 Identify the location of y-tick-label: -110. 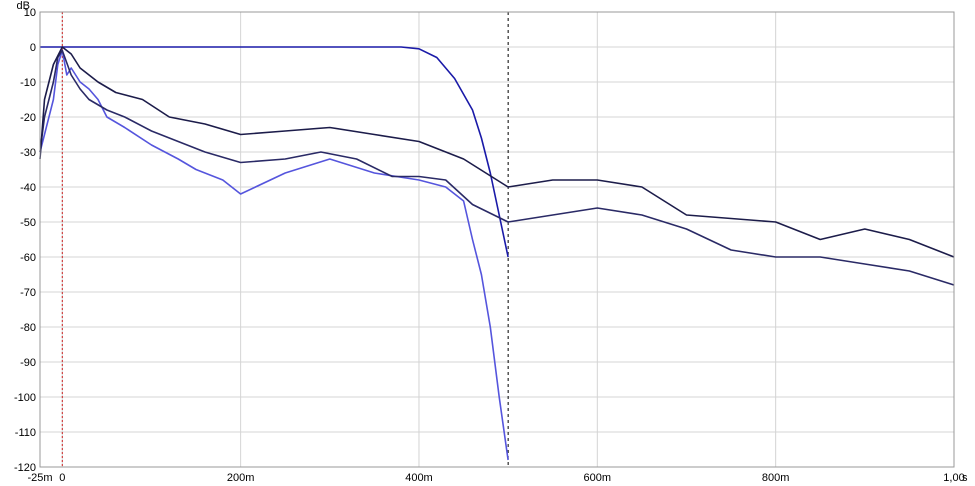
(25, 433).